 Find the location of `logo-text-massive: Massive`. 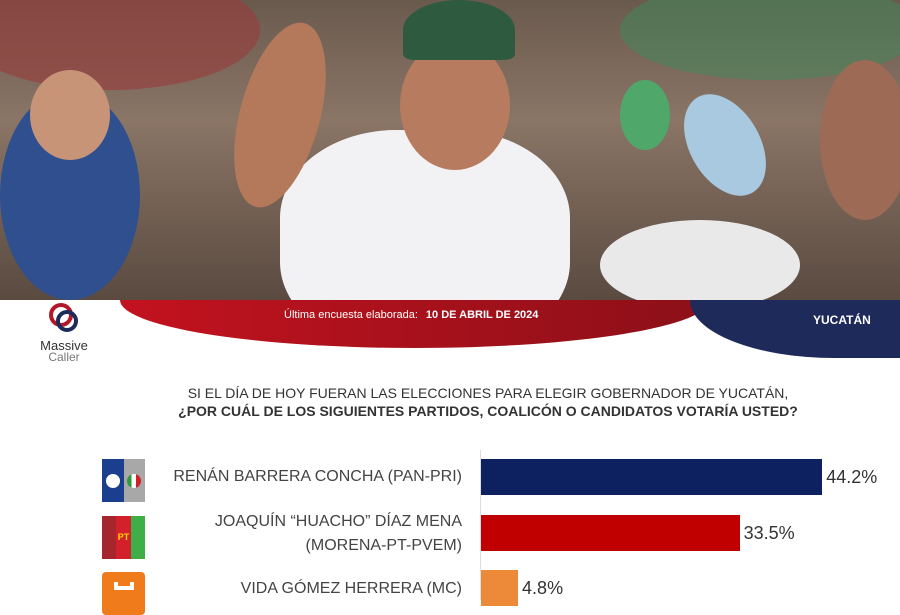

logo-text-massive: Massive is located at coordinates (64, 345).